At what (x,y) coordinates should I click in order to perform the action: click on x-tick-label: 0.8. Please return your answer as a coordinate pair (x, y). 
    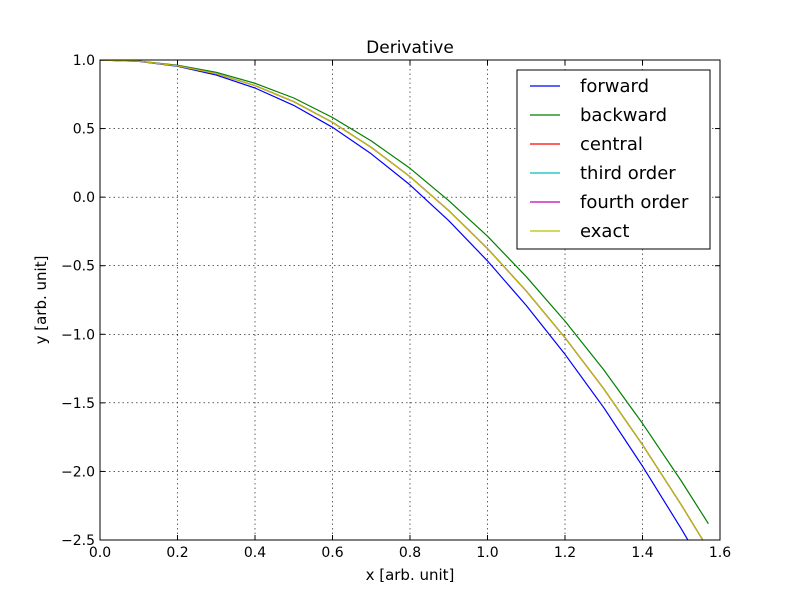
    Looking at the image, I should click on (410, 553).